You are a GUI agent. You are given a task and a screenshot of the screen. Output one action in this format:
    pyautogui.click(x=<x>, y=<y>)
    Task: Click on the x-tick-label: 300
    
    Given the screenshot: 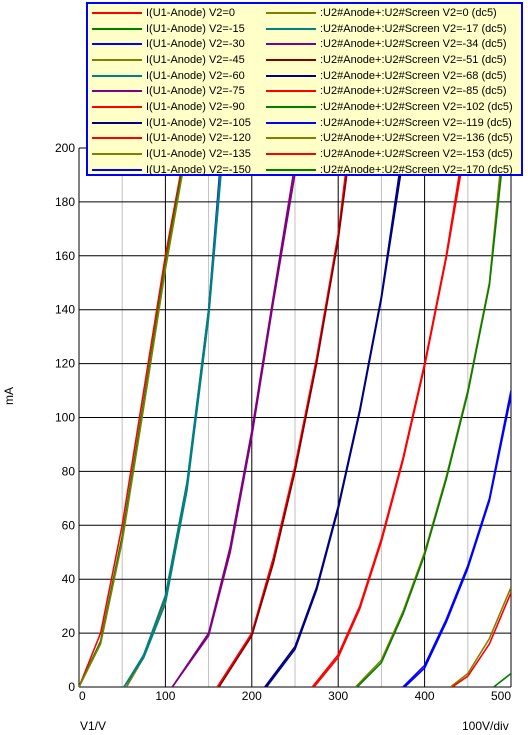 What is the action you would take?
    pyautogui.click(x=338, y=696)
    